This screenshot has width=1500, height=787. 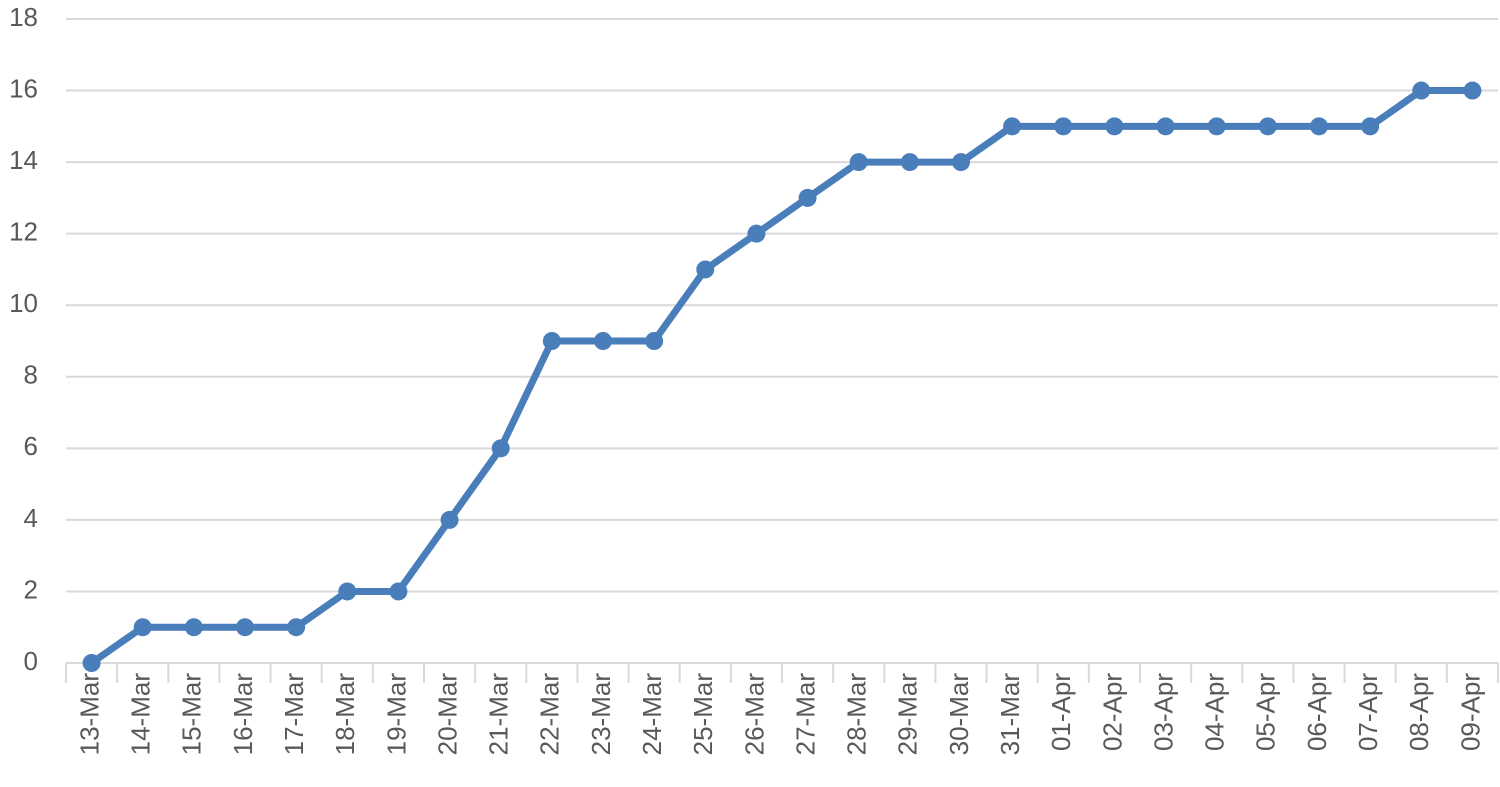 I want to click on x-tick-label: 08-Apr, so click(x=1419, y=712).